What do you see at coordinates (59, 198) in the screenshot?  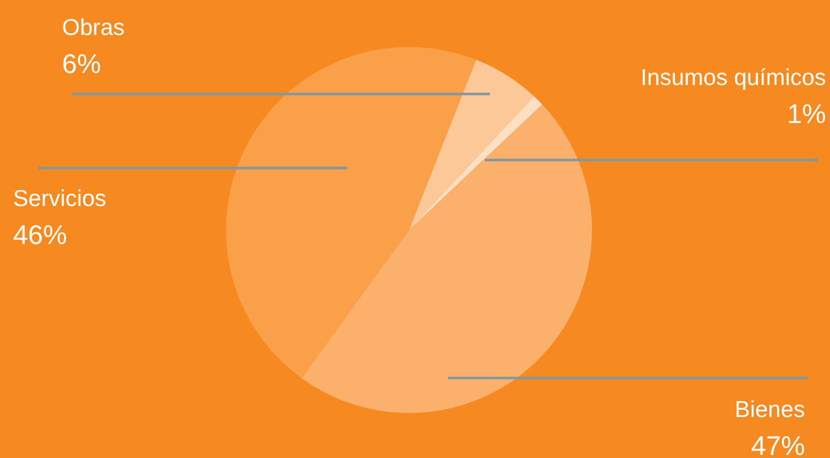 I see `slice-label: Servicios` at bounding box center [59, 198].